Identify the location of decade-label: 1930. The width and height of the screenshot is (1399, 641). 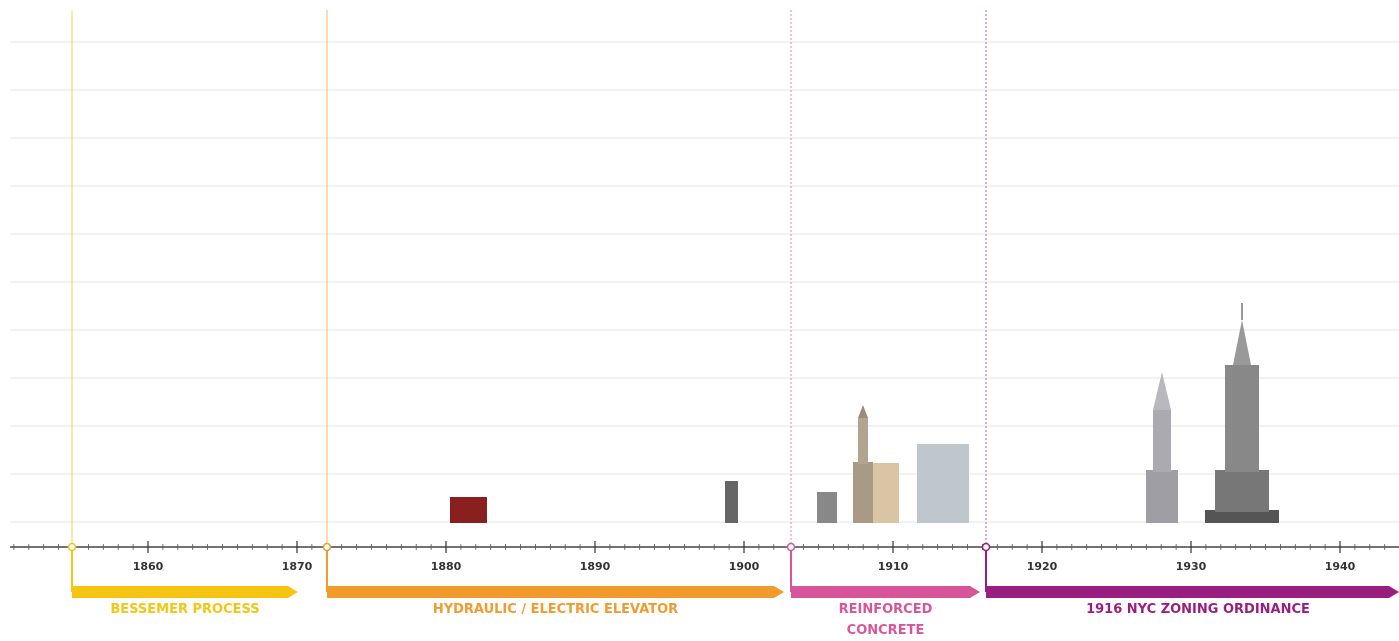
(1191, 566).